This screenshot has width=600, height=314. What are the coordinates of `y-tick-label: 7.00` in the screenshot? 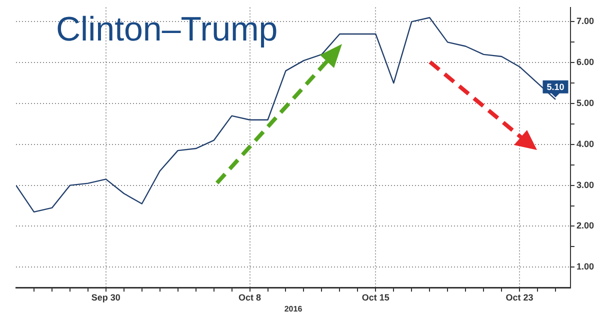 It's located at (585, 21).